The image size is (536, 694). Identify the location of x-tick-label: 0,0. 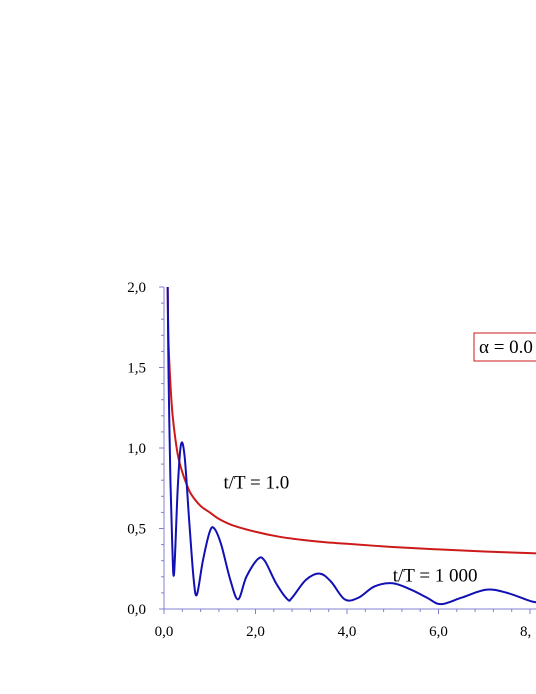
(164, 632).